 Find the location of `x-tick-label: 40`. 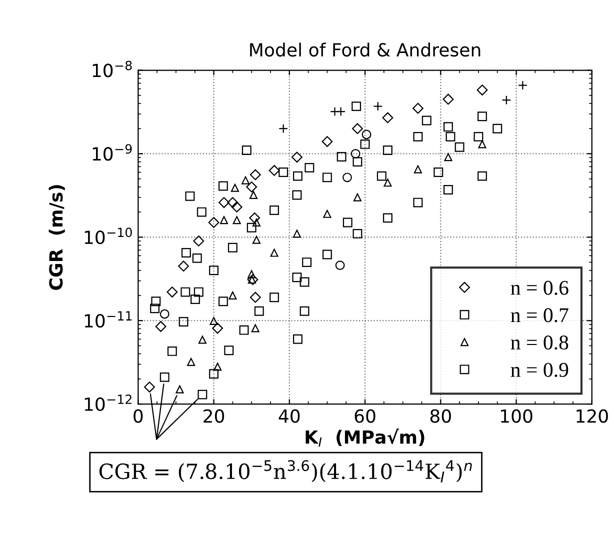

x-tick-label: 40 is located at coordinates (289, 416).